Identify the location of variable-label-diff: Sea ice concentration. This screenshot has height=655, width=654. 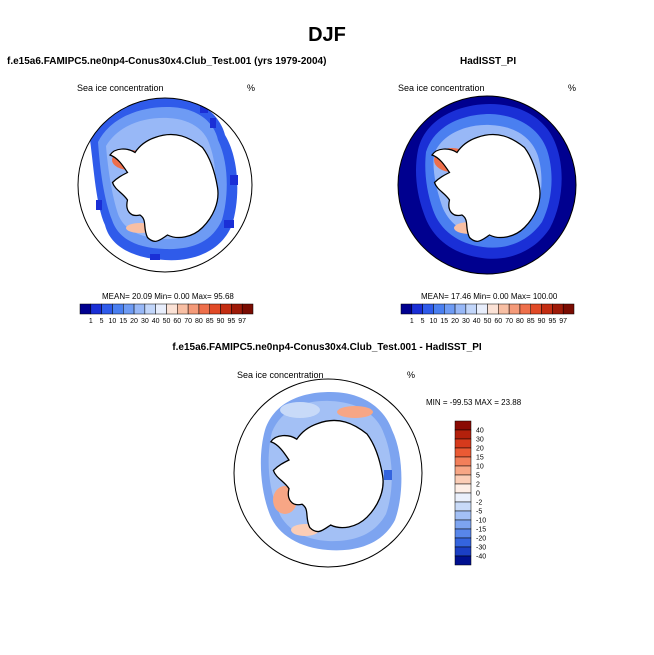
(280, 375).